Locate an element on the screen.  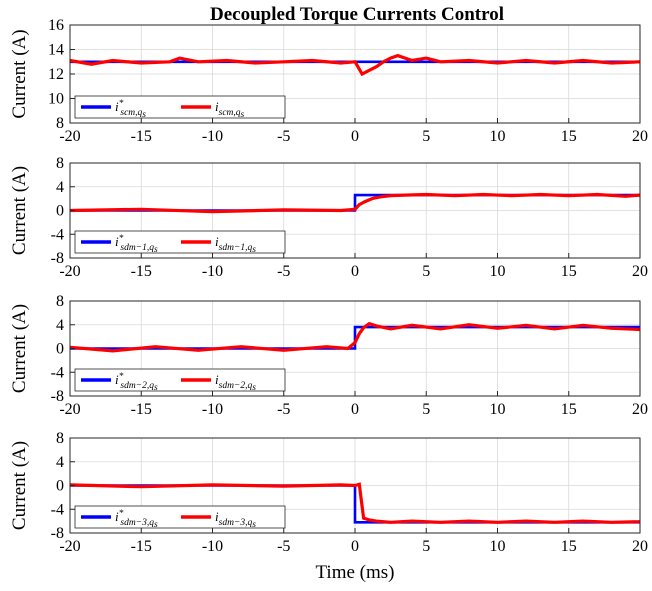
legend-entry: isdm−2,qs is located at coordinates (235, 382).